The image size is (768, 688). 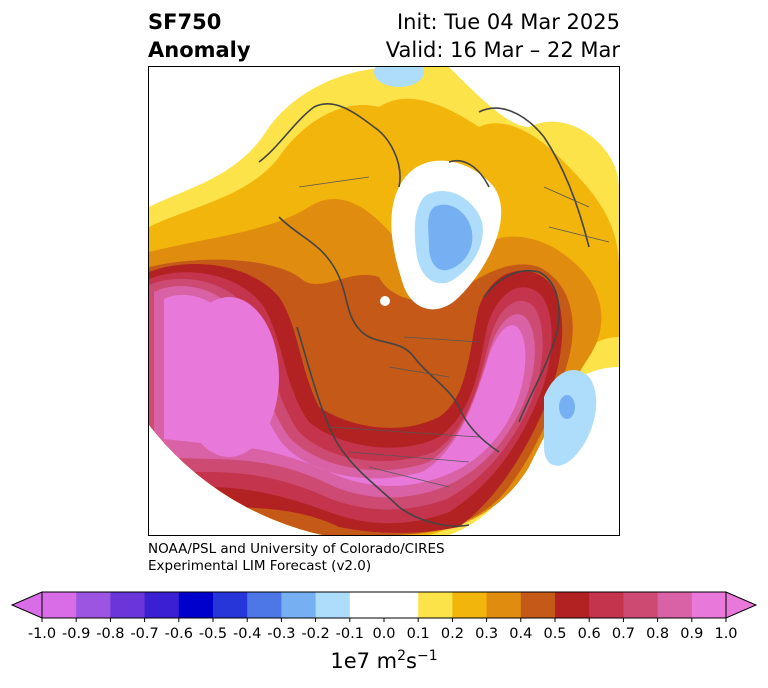 I want to click on anomaly-label: Anomaly, so click(x=199, y=50).